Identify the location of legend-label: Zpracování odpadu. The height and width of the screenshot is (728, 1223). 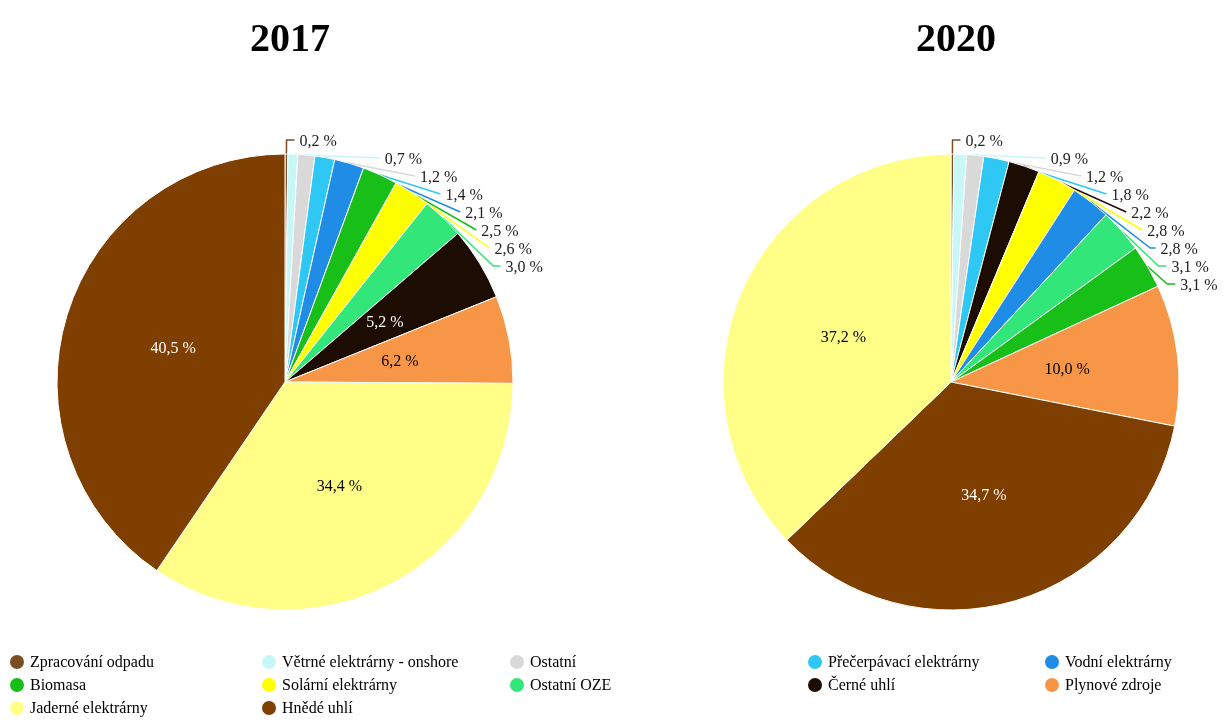
(91, 661).